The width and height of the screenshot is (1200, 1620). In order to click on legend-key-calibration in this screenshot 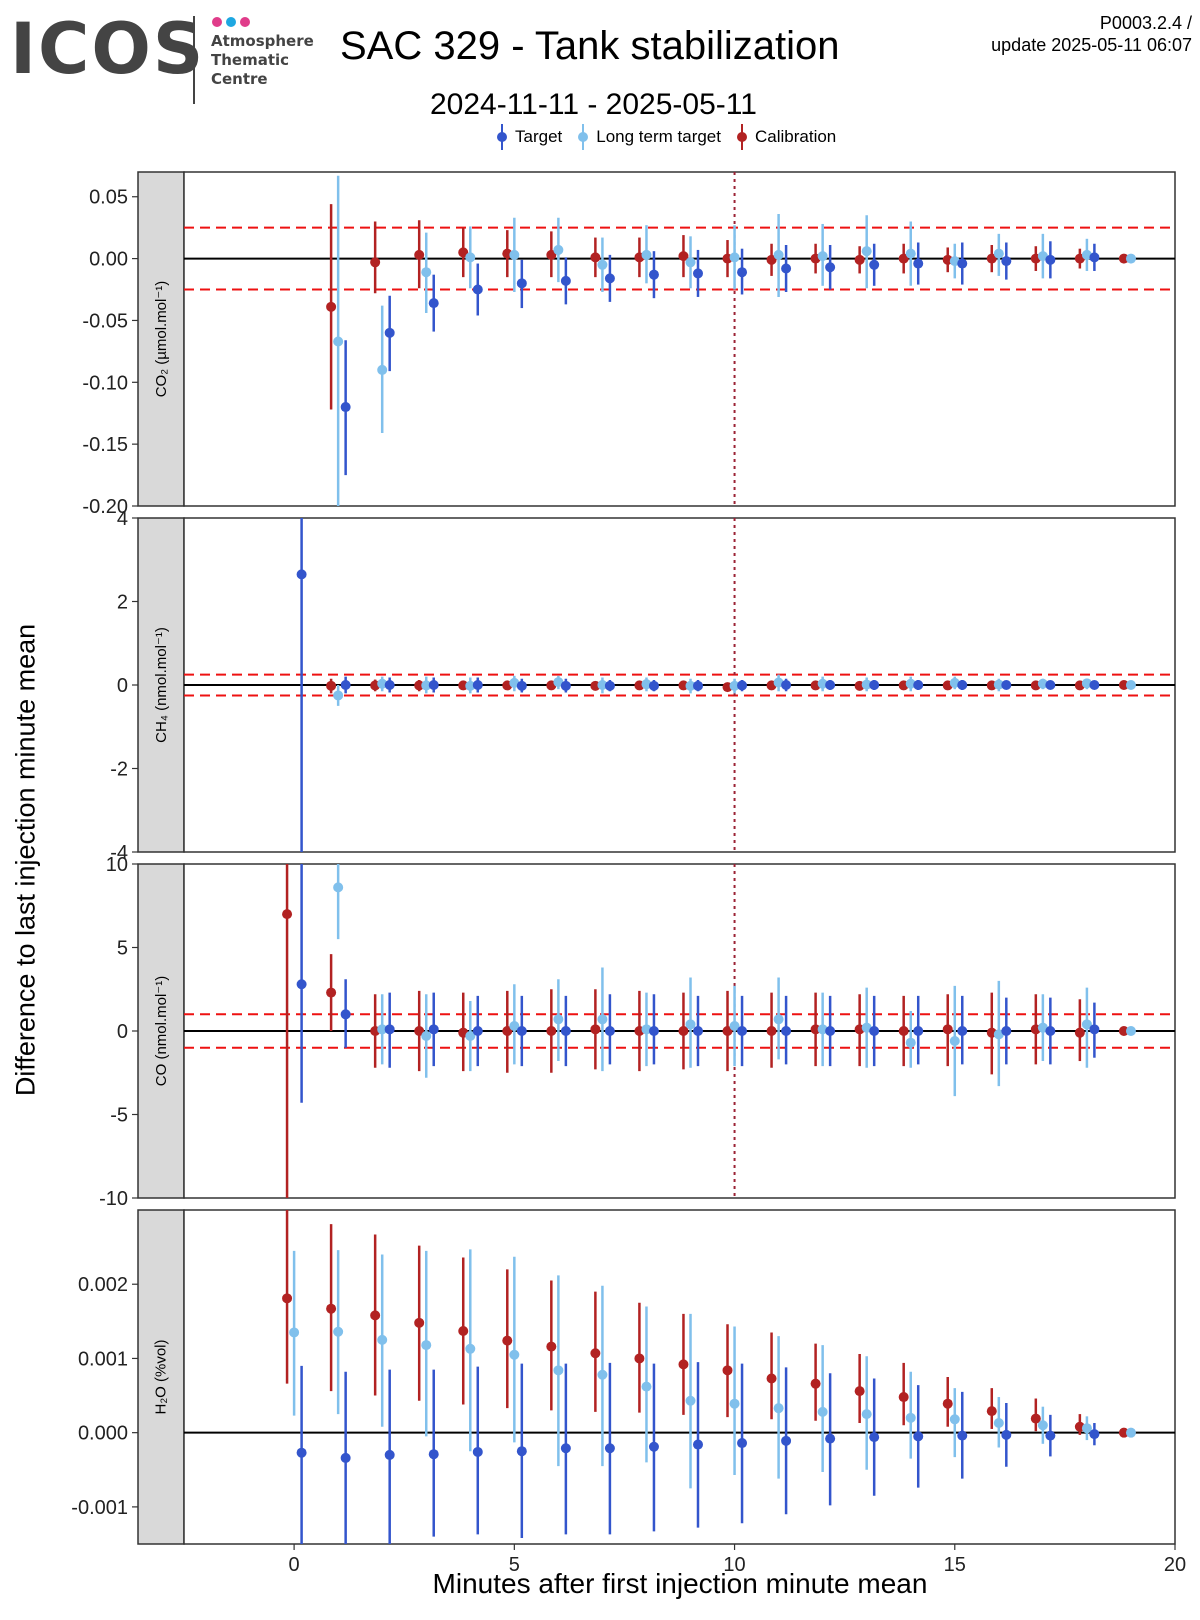, I will do `click(742, 137)`.